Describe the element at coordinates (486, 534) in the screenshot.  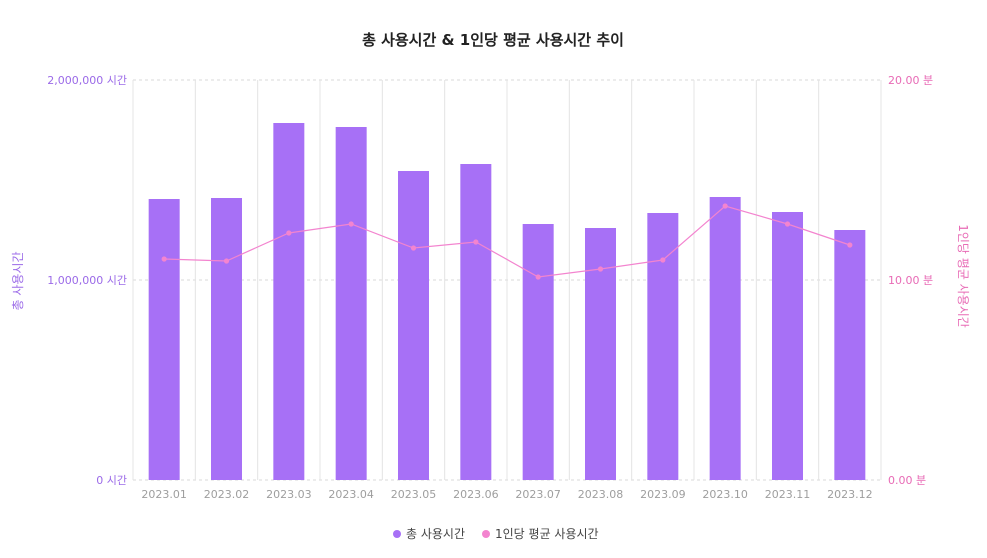
I see `legend-marker-line-series` at that location.